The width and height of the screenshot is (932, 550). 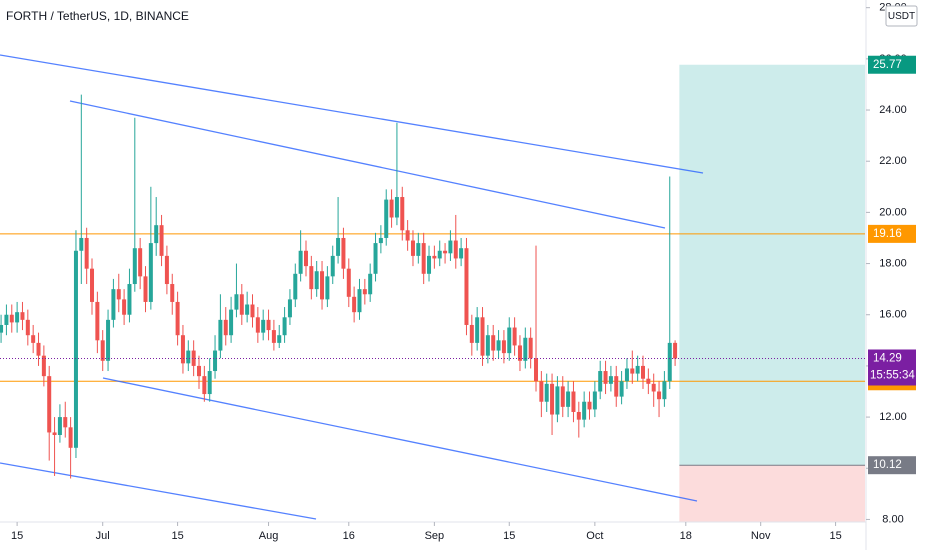 What do you see at coordinates (686, 536) in the screenshot?
I see `x-tick-label: 18` at bounding box center [686, 536].